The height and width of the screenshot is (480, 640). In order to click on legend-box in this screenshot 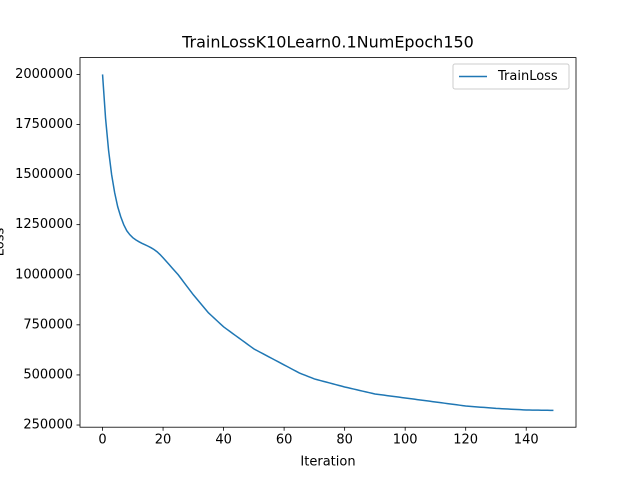, I will do `click(511, 76)`.